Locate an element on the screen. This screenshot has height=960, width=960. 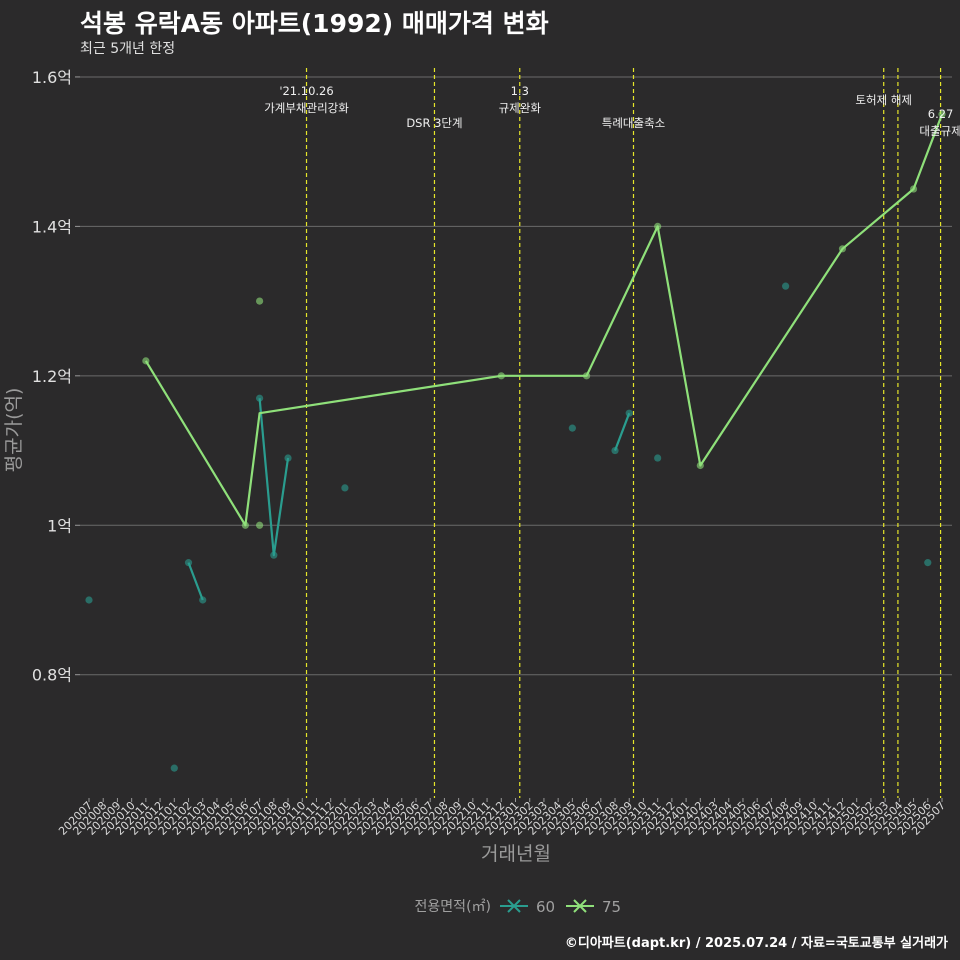
event-label: DSR 3단계 is located at coordinates (434, 123).